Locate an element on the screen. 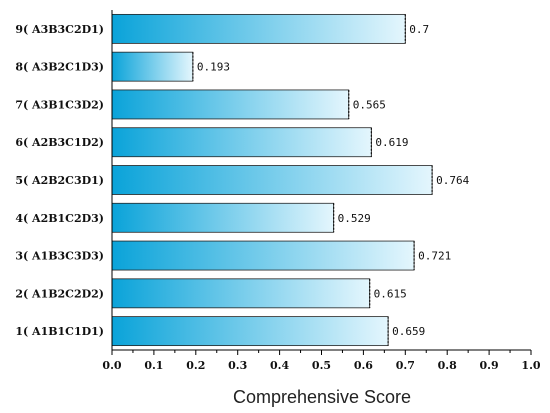 This screenshot has width=550, height=413. category-label: 8( A3B2C1D3) is located at coordinates (59, 67).